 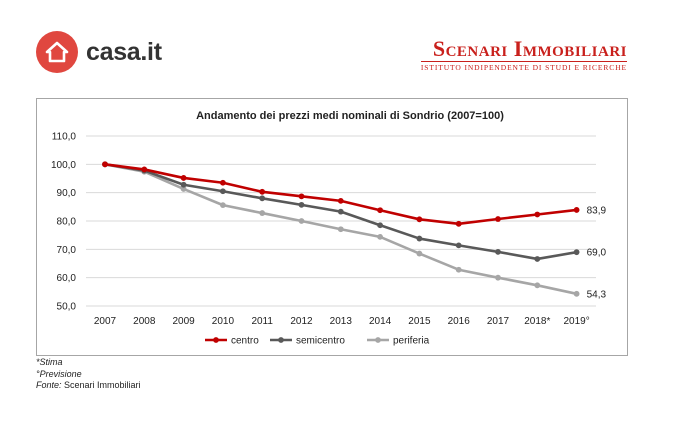 What do you see at coordinates (320, 341) in the screenshot?
I see `legend-label-semicentro: semicentro` at bounding box center [320, 341].